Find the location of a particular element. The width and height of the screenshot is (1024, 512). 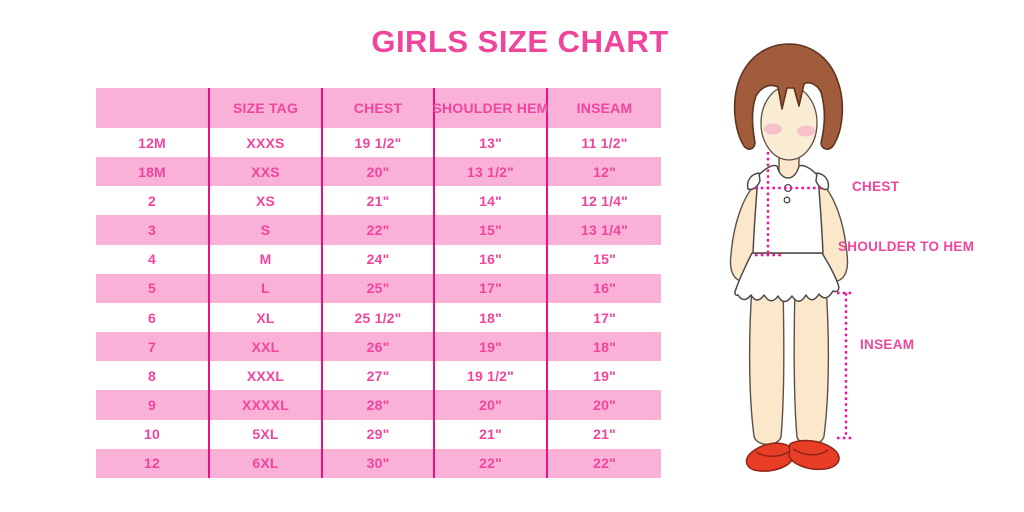

size-cell: 5 is located at coordinates (153, 288).